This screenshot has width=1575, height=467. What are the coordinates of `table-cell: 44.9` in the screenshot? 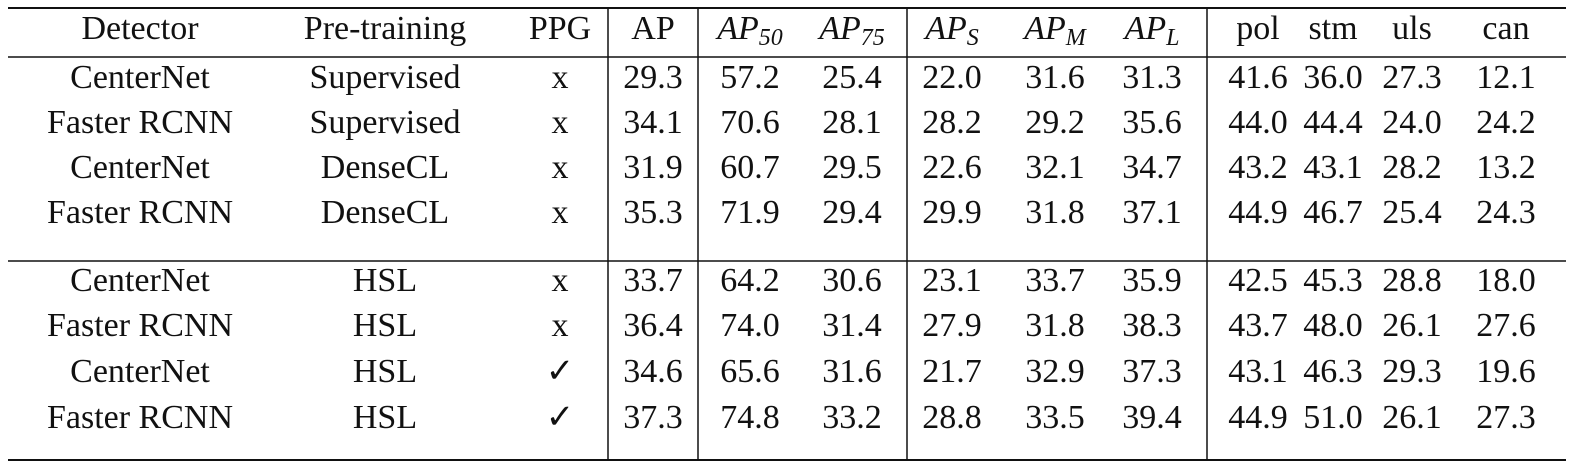 It's located at (1258, 212).